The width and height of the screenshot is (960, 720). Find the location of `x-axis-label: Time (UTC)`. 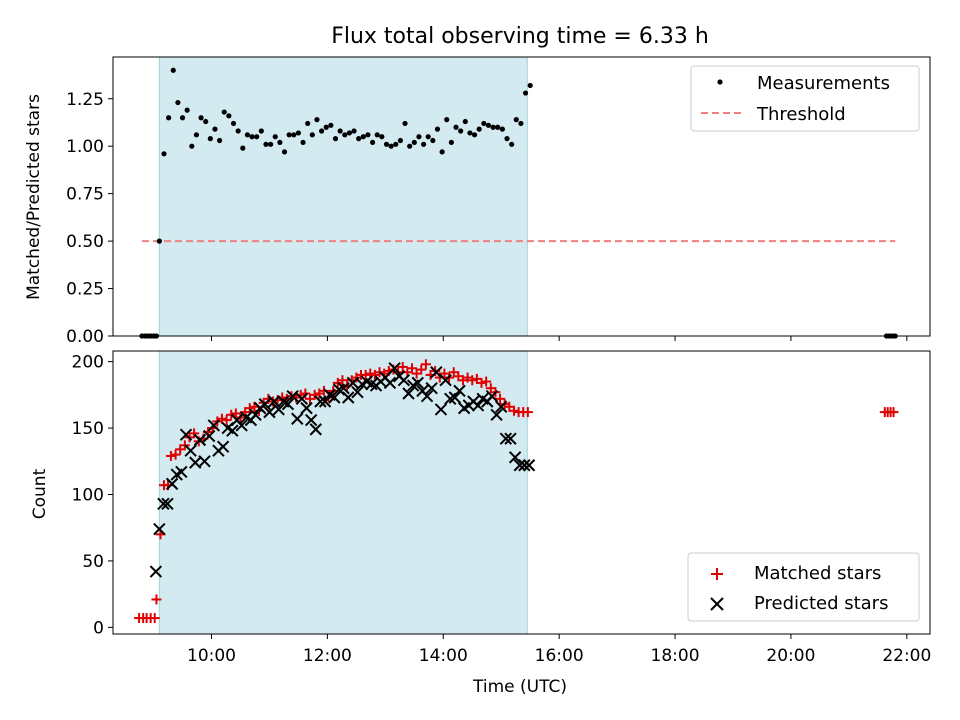

x-axis-label: Time (UTC) is located at coordinates (519, 687).